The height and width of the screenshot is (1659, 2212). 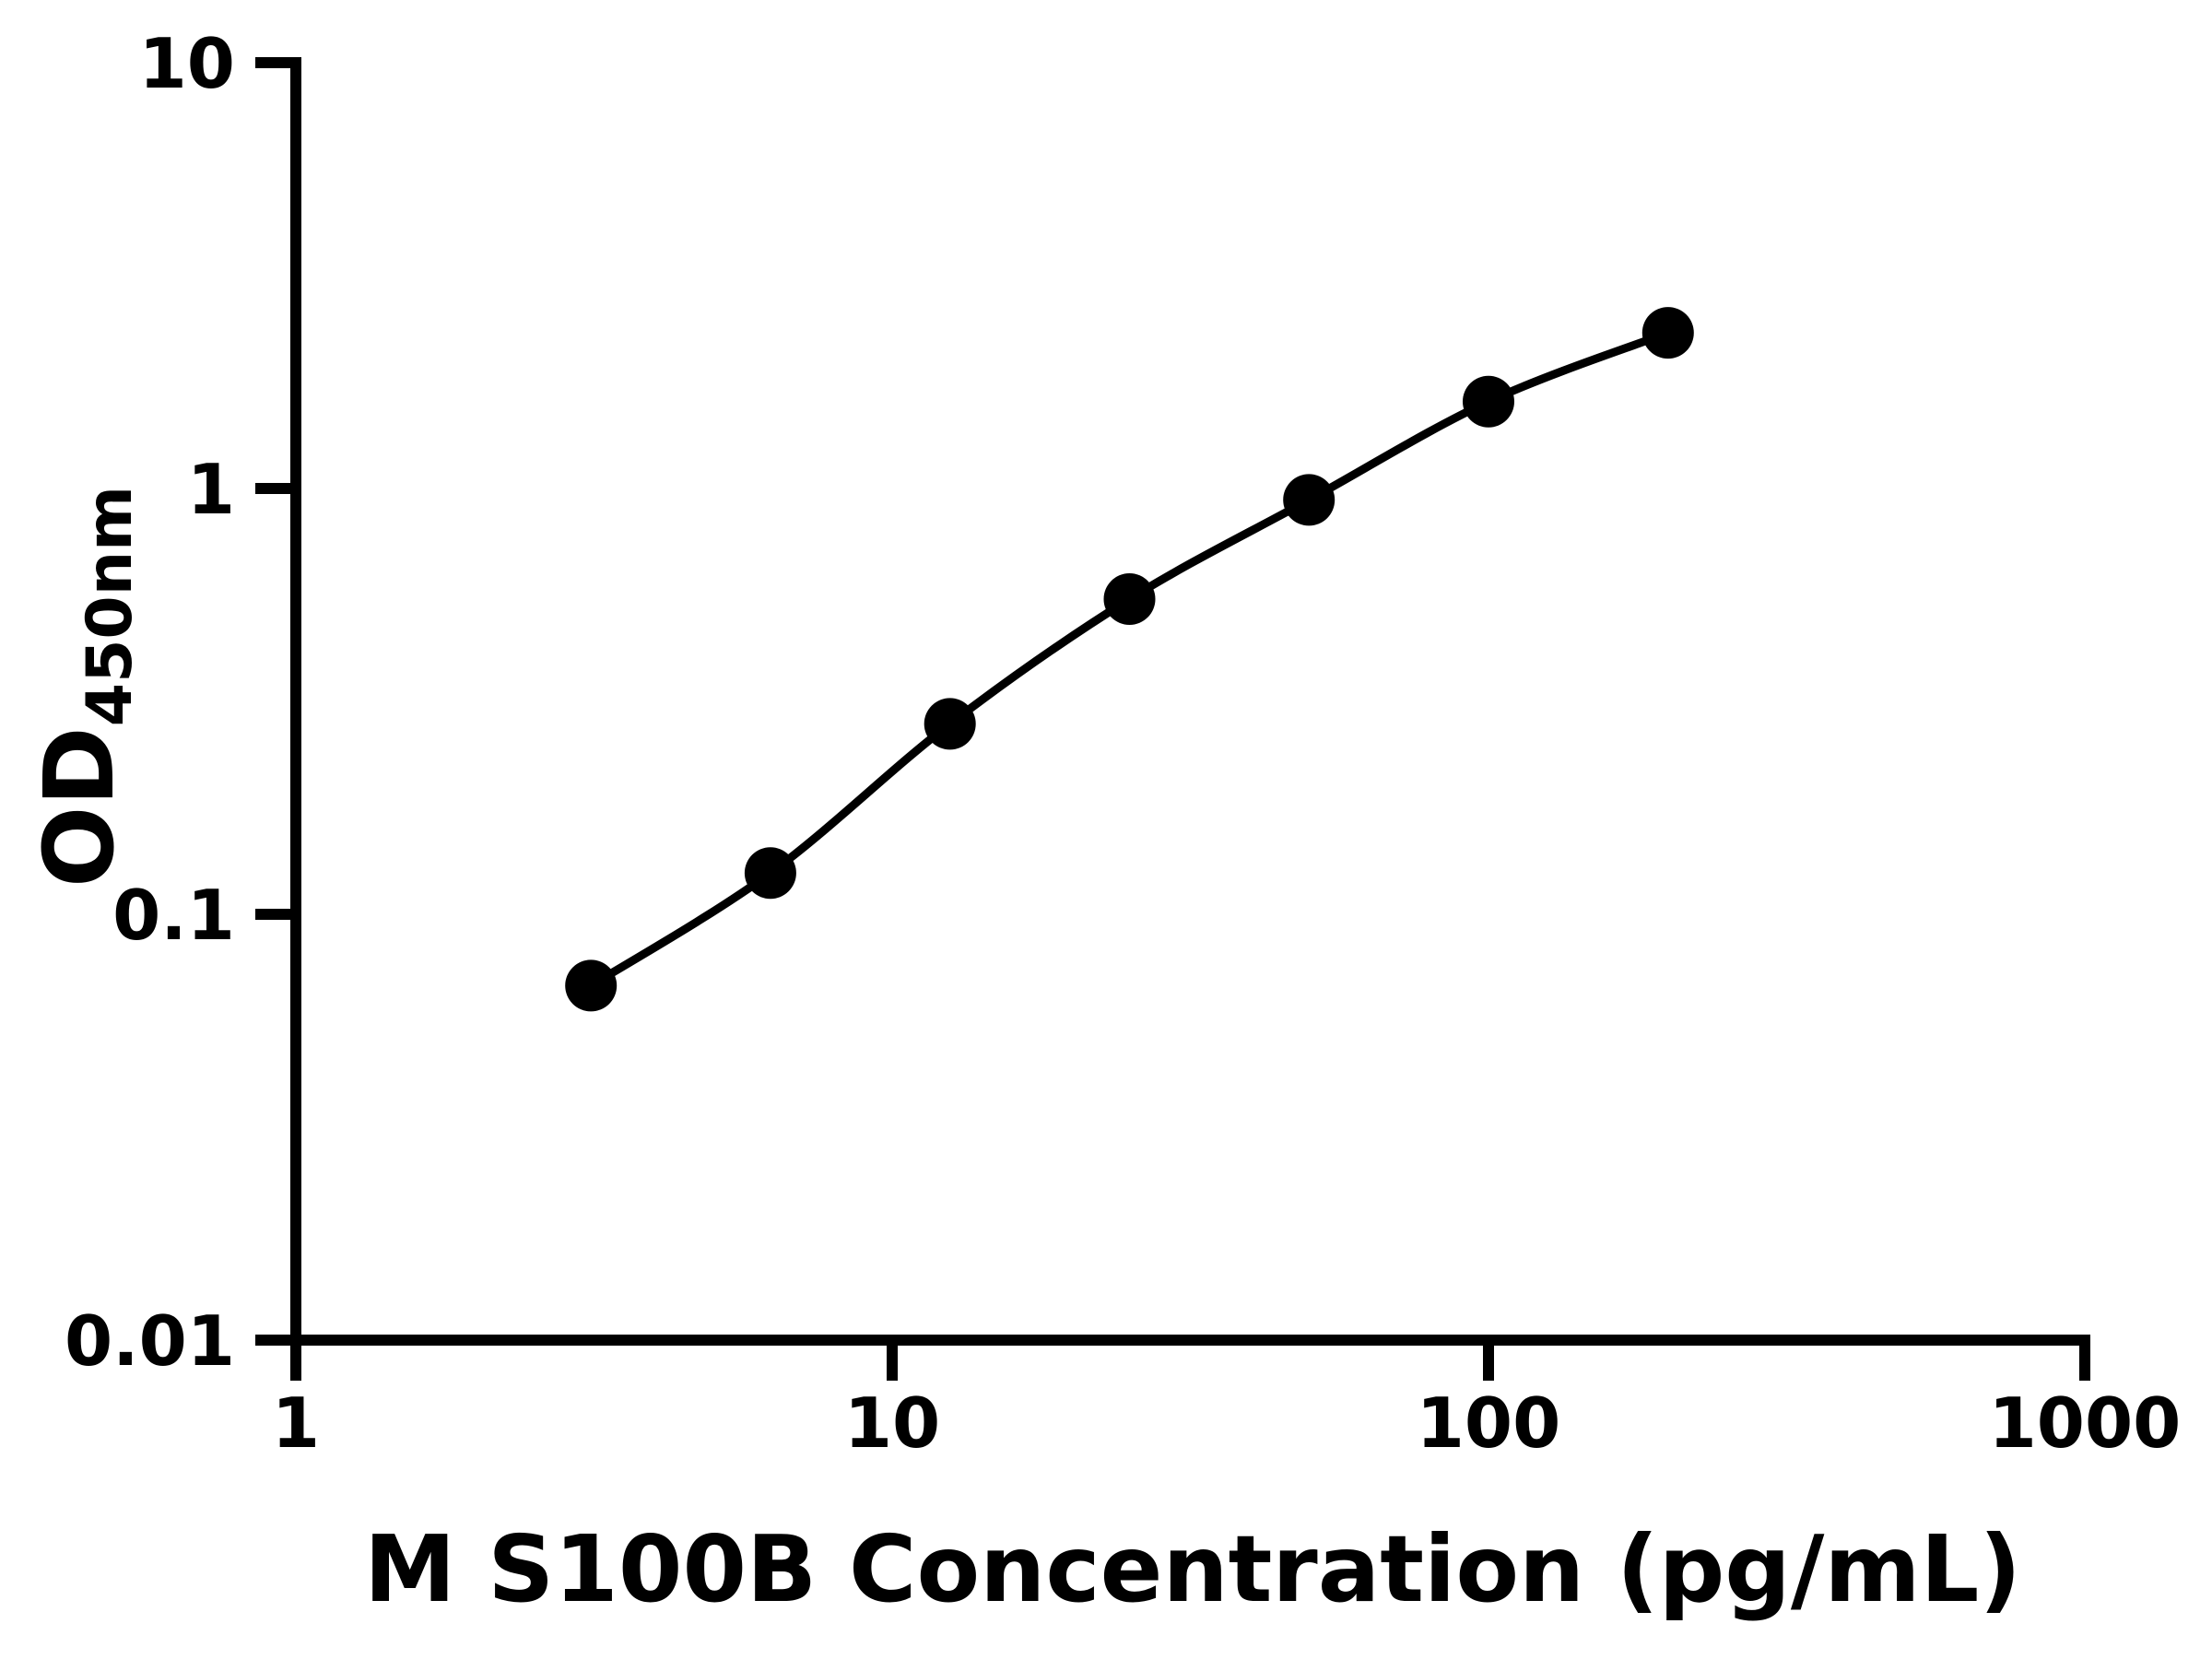 What do you see at coordinates (1192, 1569) in the screenshot?
I see `x-axis-title: M S100B Concentration (pg/mL)` at bounding box center [1192, 1569].